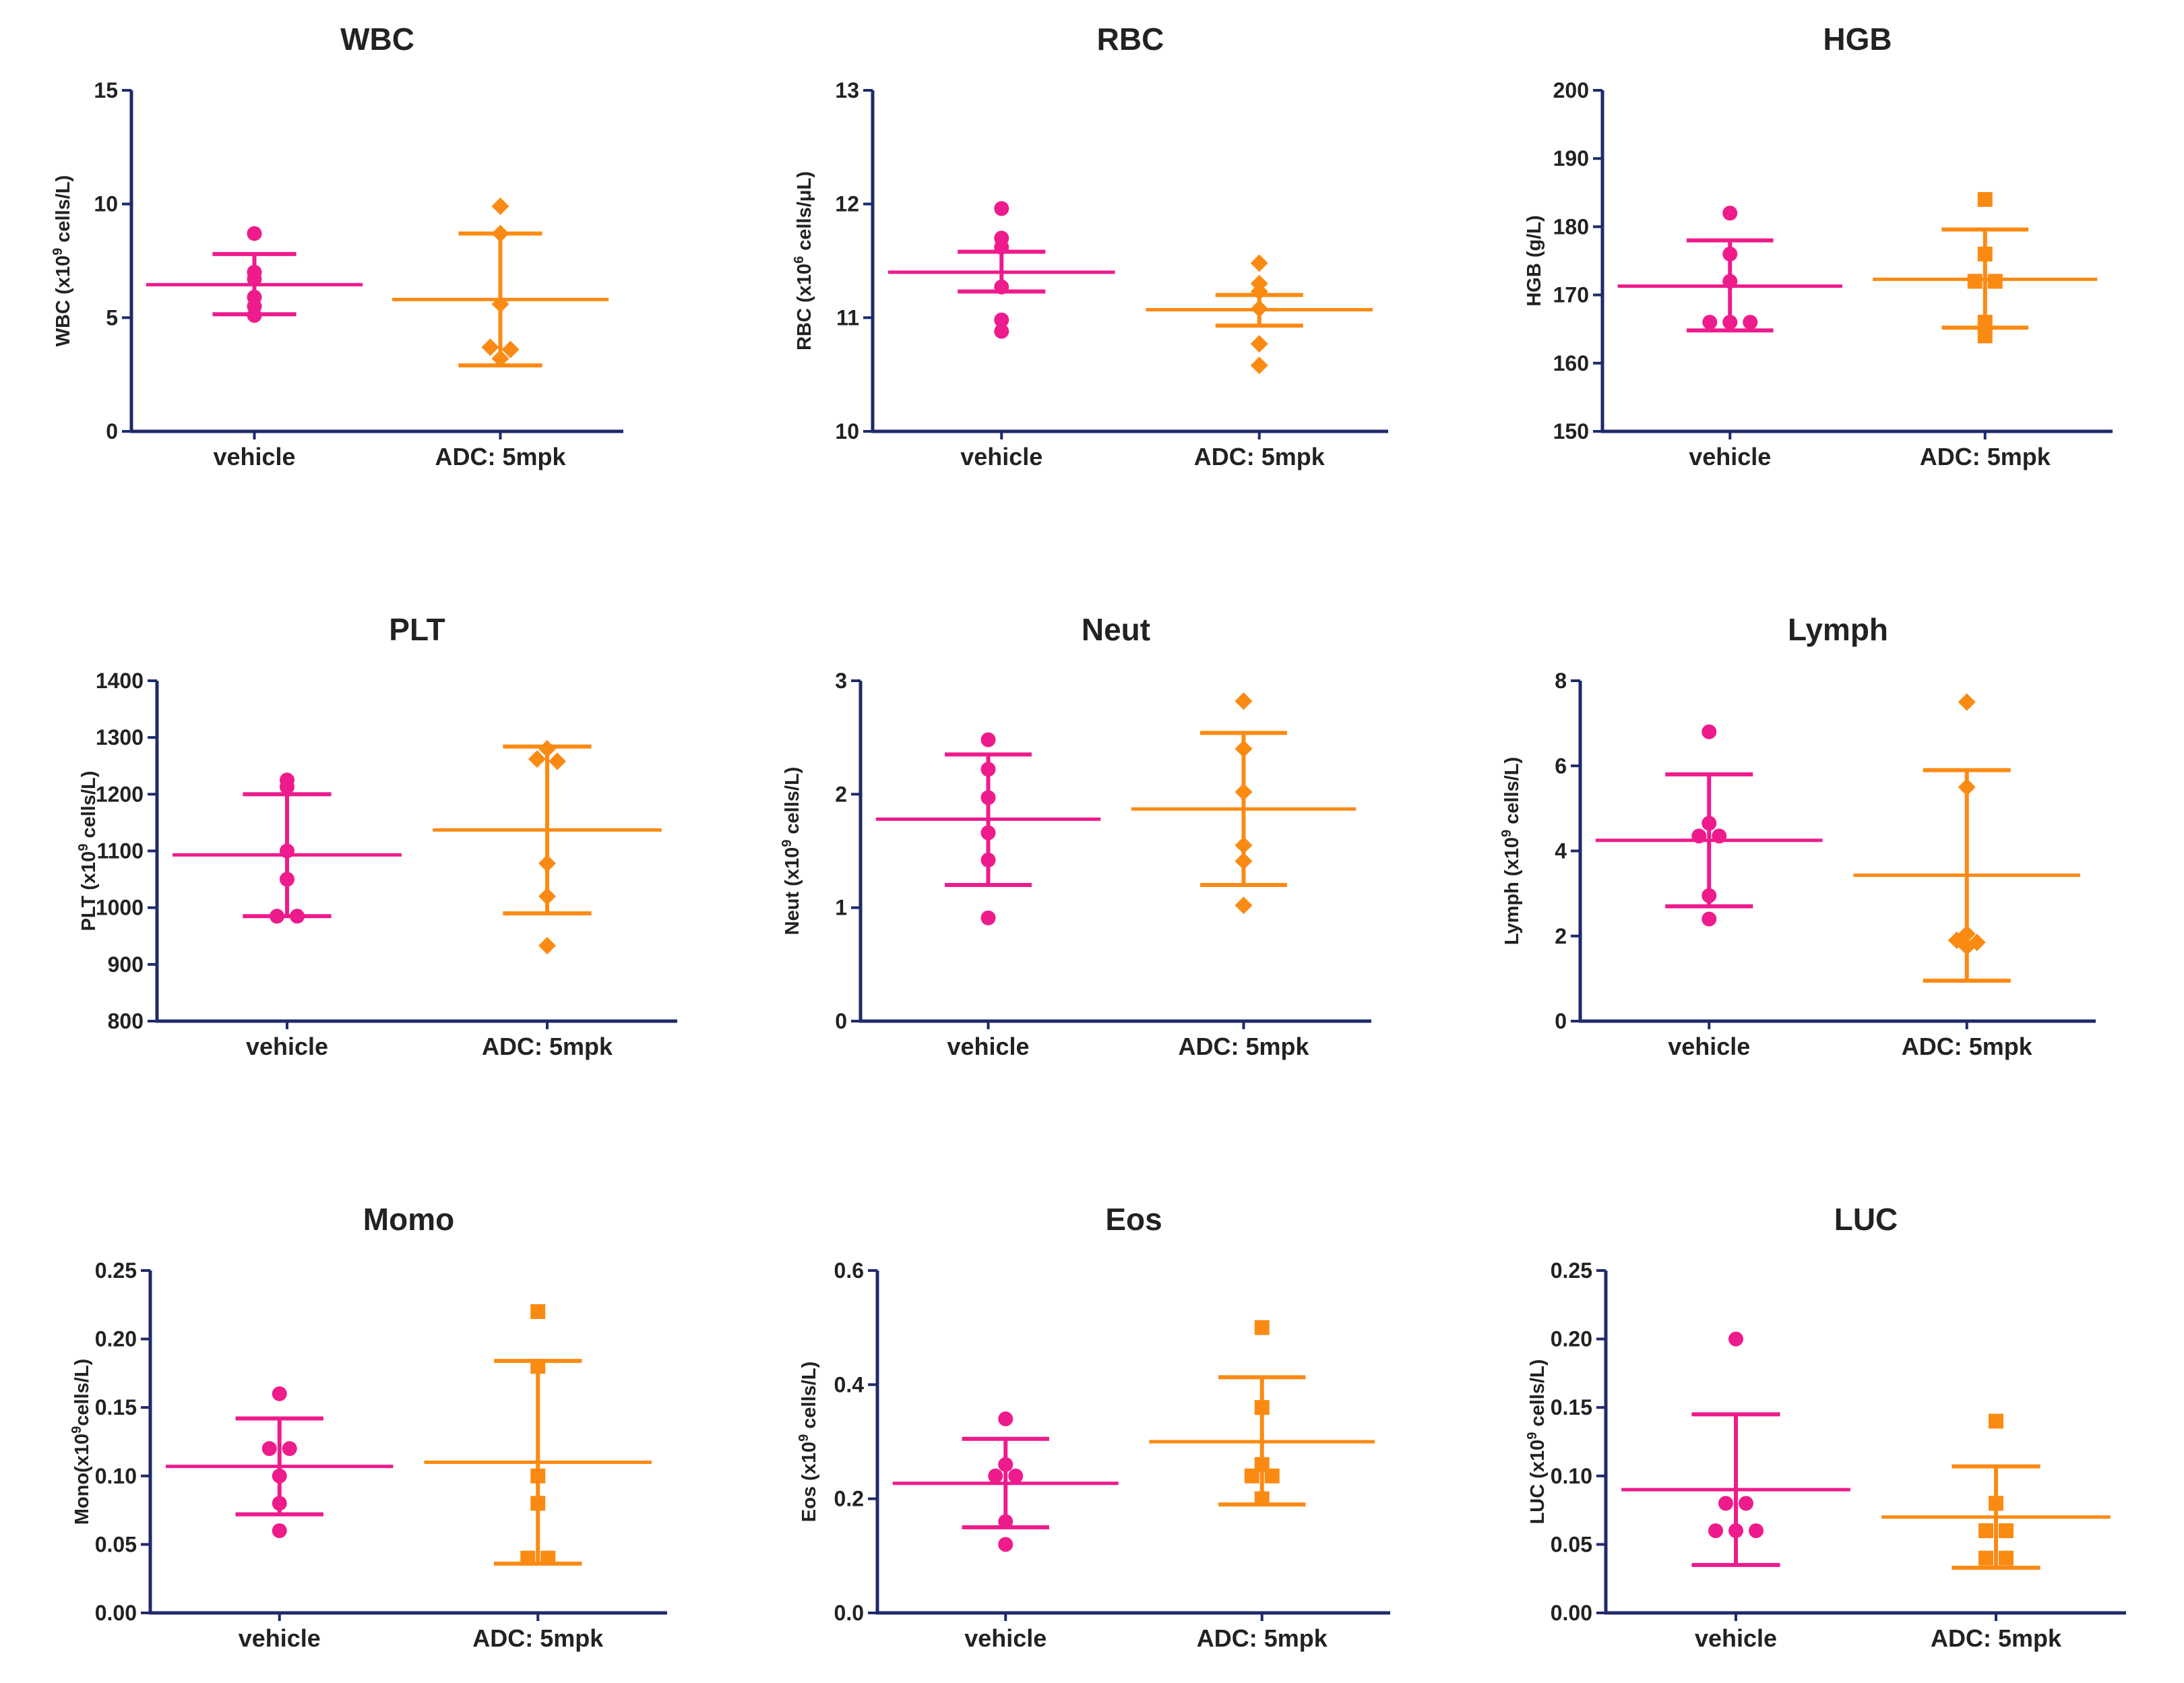 This screenshot has width=2184, height=1683. I want to click on chart-title: Neut, so click(1116, 629).